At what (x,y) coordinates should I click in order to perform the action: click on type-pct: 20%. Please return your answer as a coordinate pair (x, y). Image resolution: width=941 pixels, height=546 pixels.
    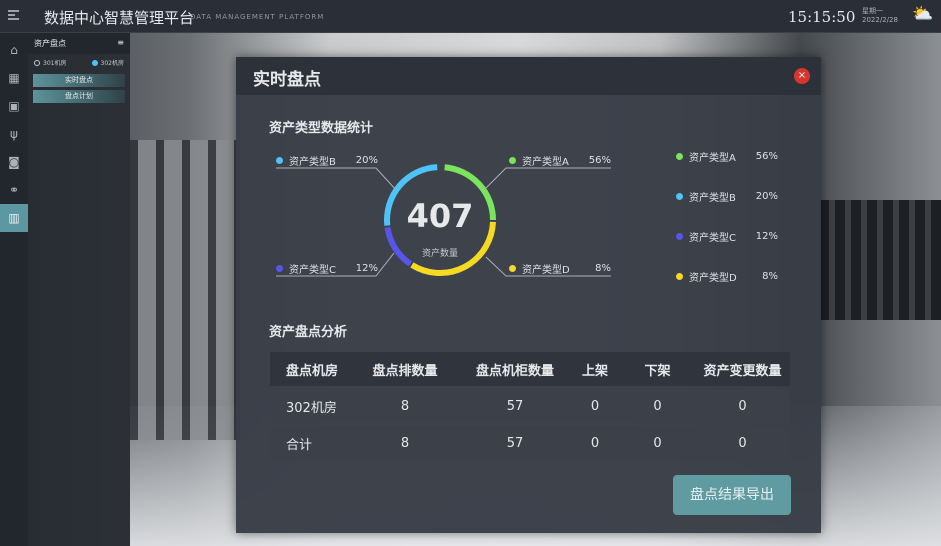
    Looking at the image, I should click on (366, 160).